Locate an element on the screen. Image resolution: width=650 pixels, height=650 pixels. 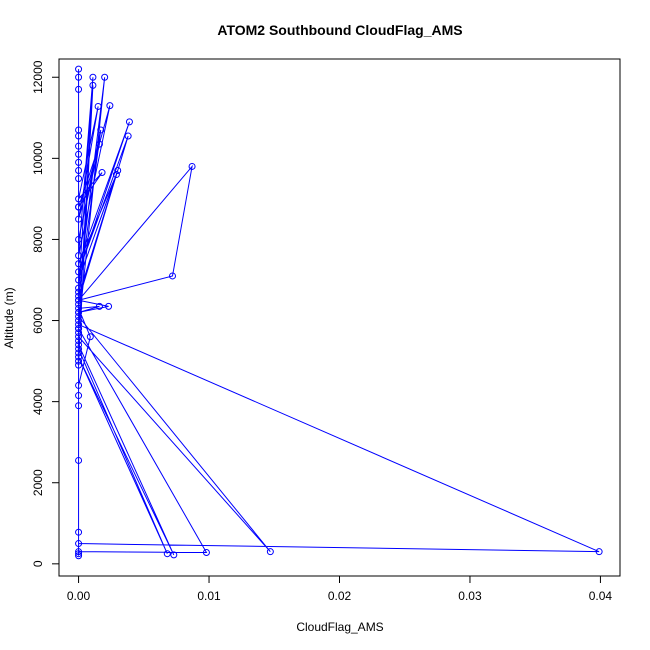
y-tick-label: 4000 is located at coordinates (38, 401).